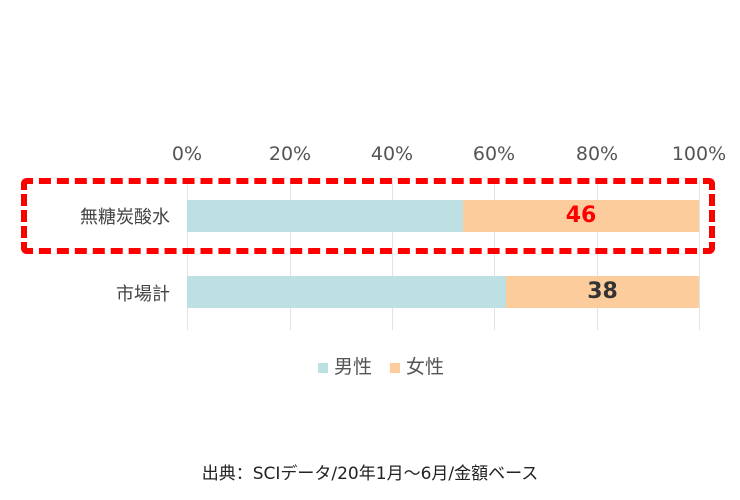 This screenshot has height=500, width=740. I want to click on legend: 男性 女性, so click(381, 365).